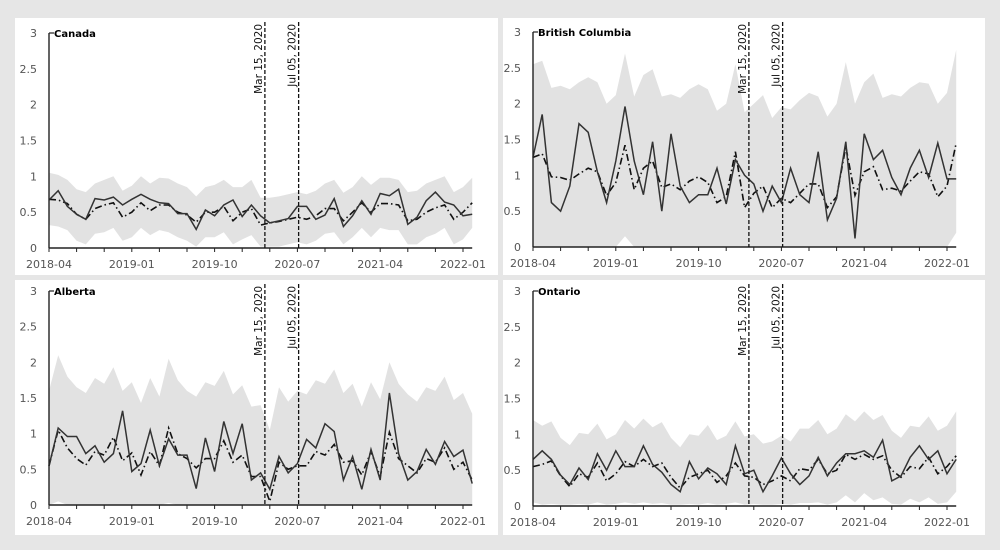 This screenshot has height=550, width=1000. I want to click on panel-title: Ontario, so click(559, 292).